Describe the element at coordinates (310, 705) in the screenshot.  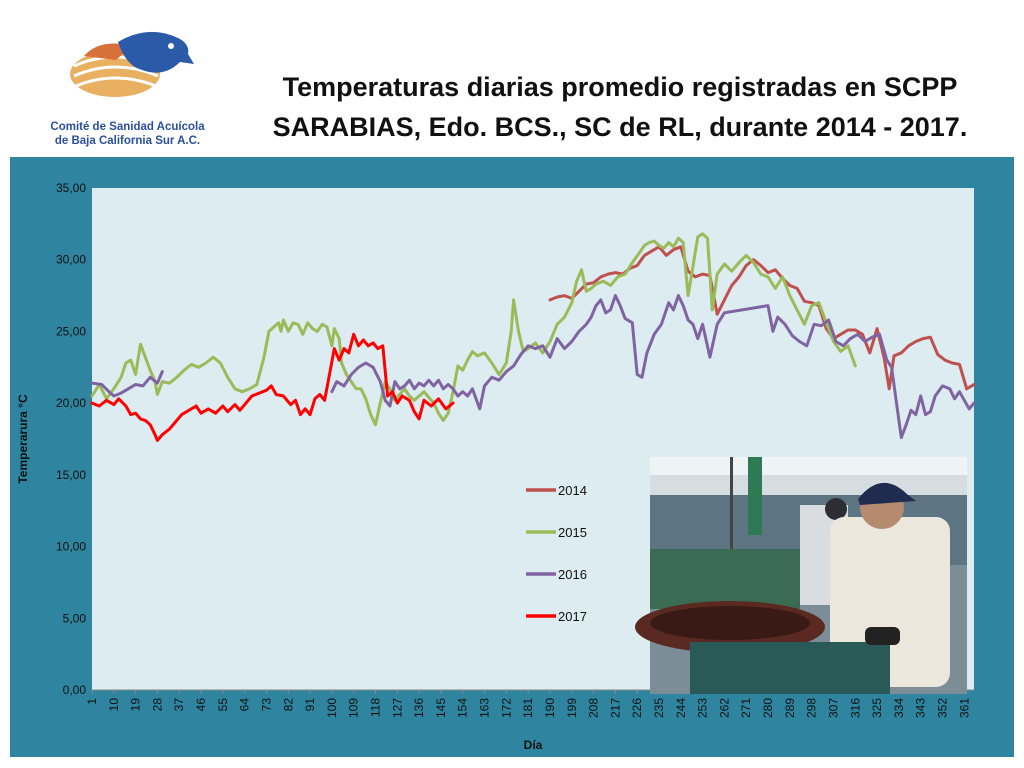
I see `x-tick-label: 91` at that location.